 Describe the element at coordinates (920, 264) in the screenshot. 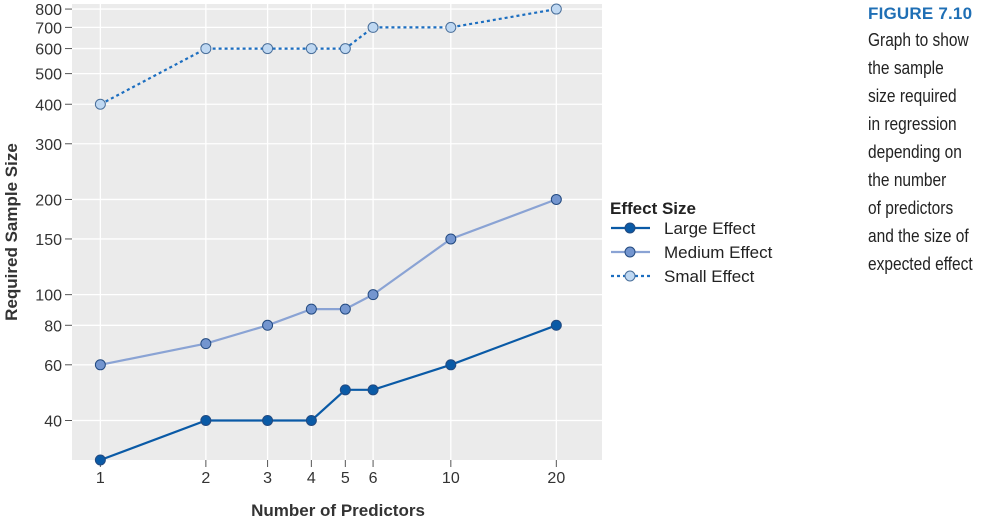

I see `caption-line: expected effect` at that location.